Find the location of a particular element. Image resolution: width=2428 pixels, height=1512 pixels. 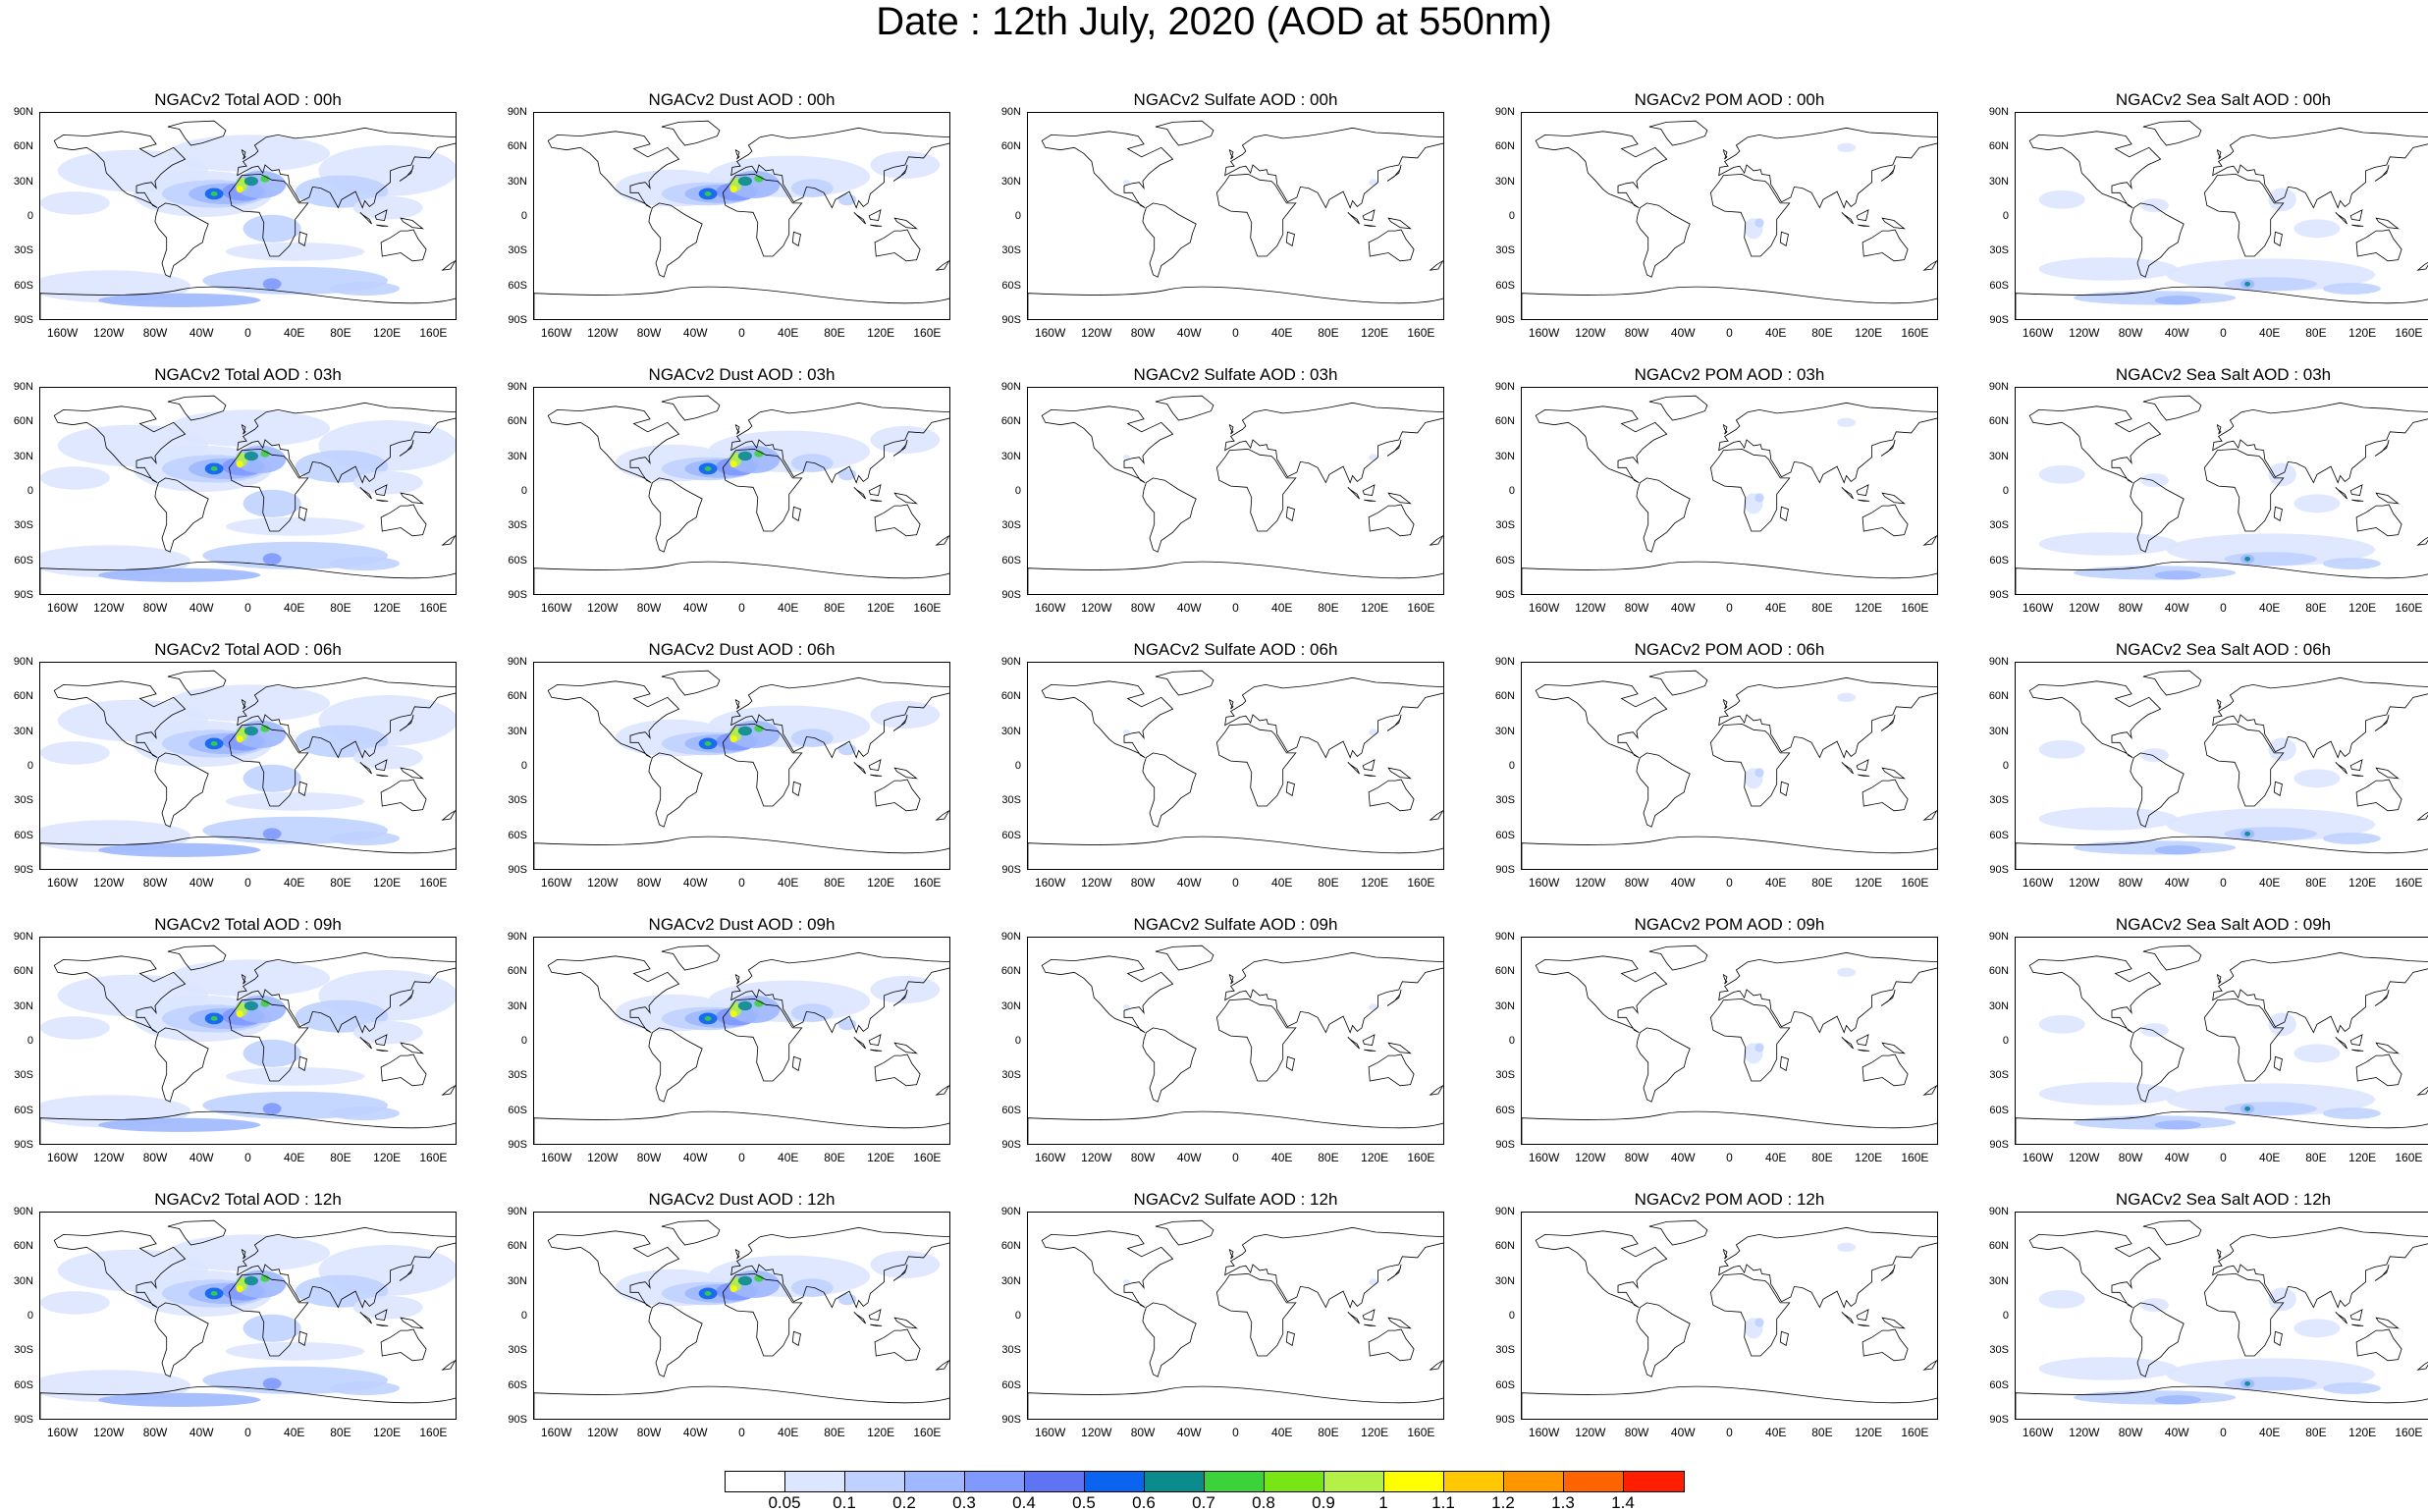

latitude-label: 60S is located at coordinates (1011, 1384).